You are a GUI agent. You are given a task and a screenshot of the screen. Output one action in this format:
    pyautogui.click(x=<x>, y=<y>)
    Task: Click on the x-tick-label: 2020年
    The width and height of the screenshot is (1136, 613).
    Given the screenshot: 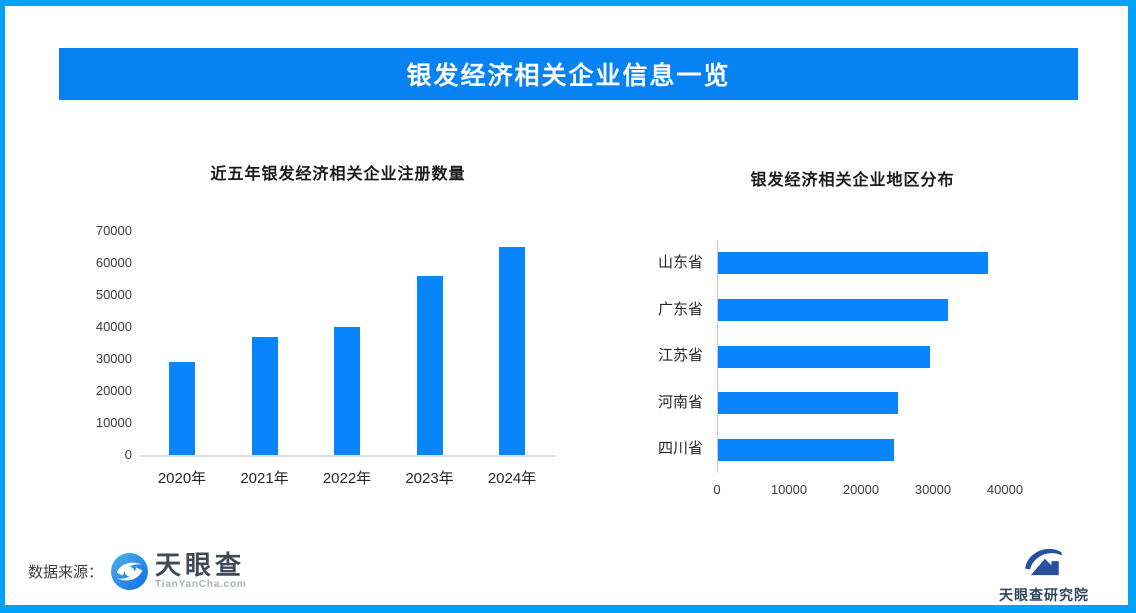 What is the action you would take?
    pyautogui.click(x=182, y=478)
    